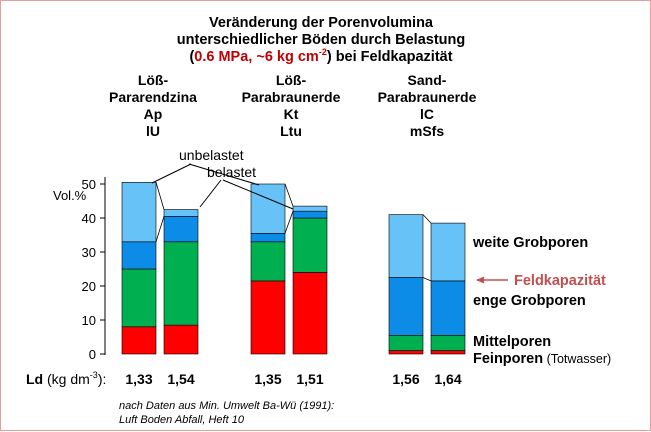 This screenshot has width=651, height=432. Describe the element at coordinates (89, 252) in the screenshot. I see `y-tick-label: 30` at that location.